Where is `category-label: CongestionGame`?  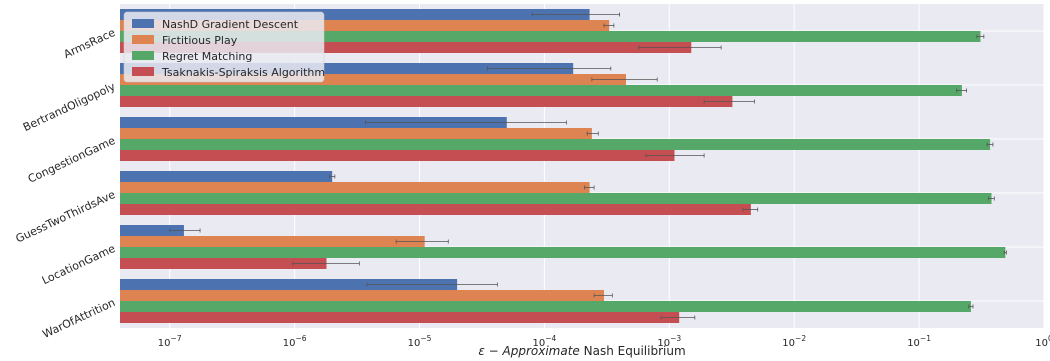
category-label: CongestionGame is located at coordinates (72, 160).